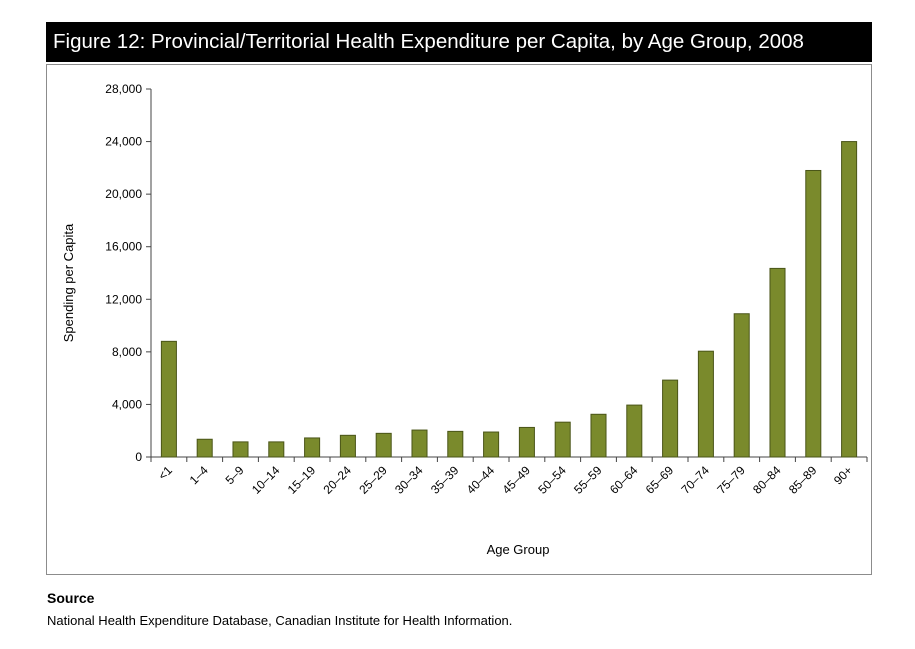  I want to click on x-tick-label: 10–14, so click(266, 480).